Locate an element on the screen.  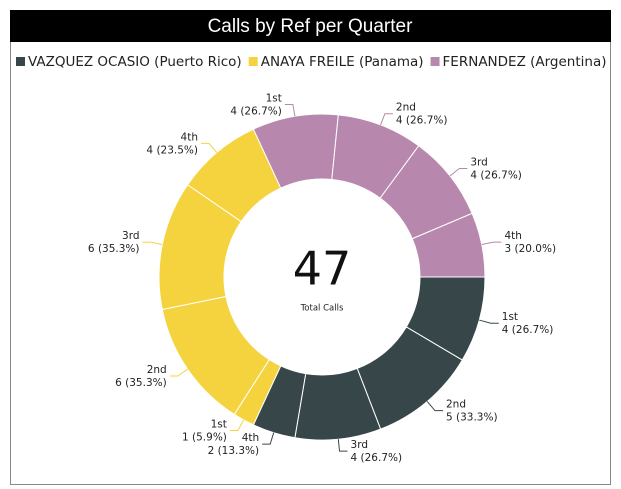
data-label-value: 5 (33.3%) is located at coordinates (472, 418).